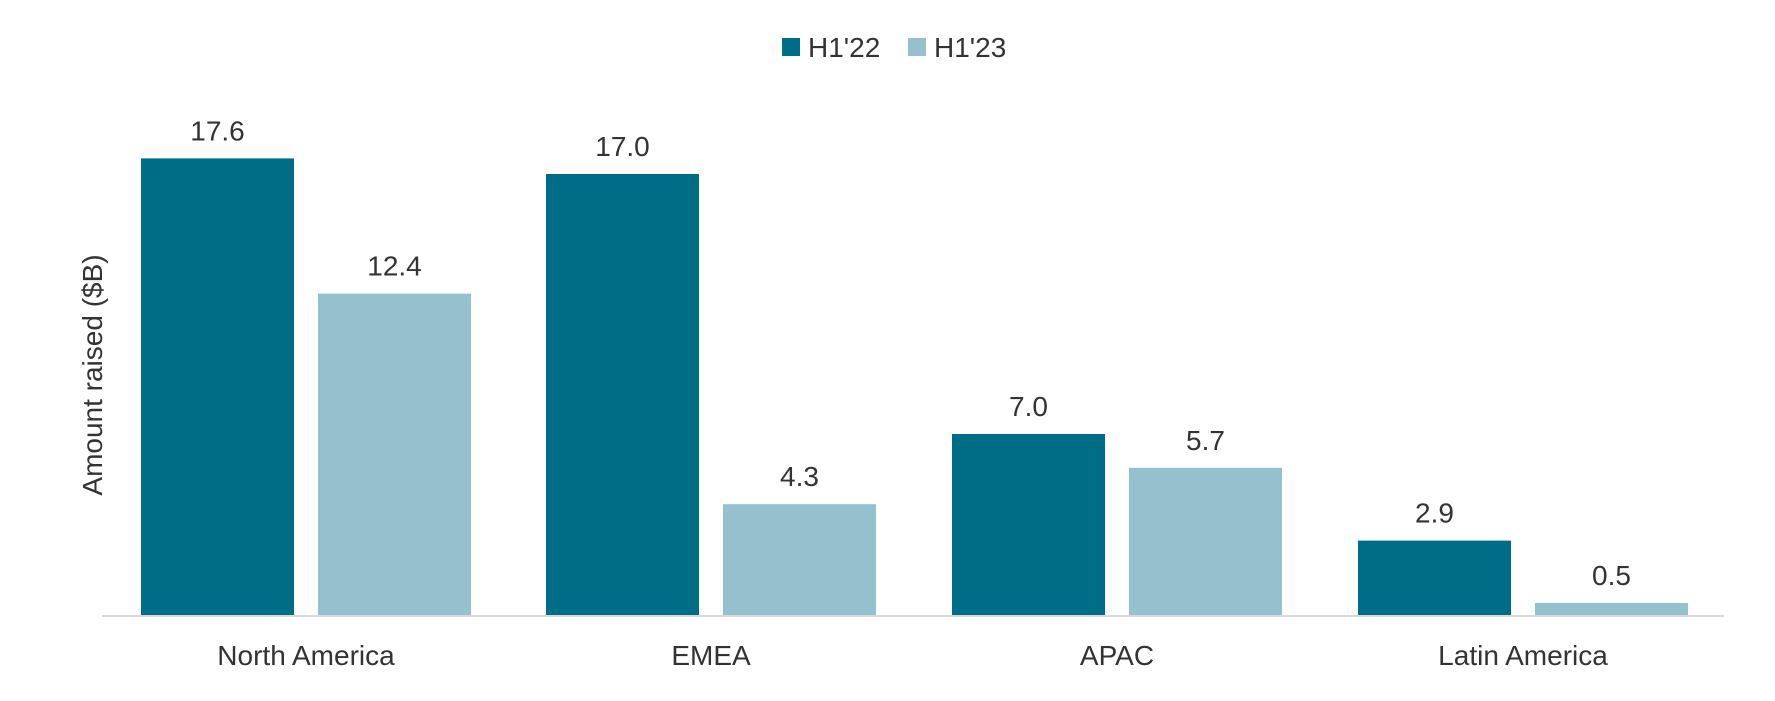  I want to click on category-labels-group: North America EMEA APAC Latin America, so click(912, 655).